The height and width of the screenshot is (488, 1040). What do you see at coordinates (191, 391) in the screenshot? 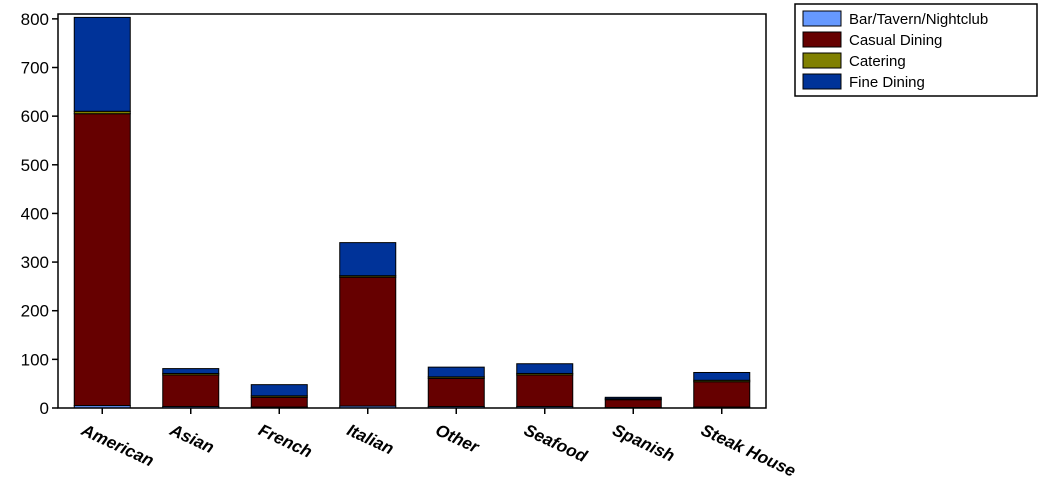
I see `bar-asian-casual-dining` at bounding box center [191, 391].